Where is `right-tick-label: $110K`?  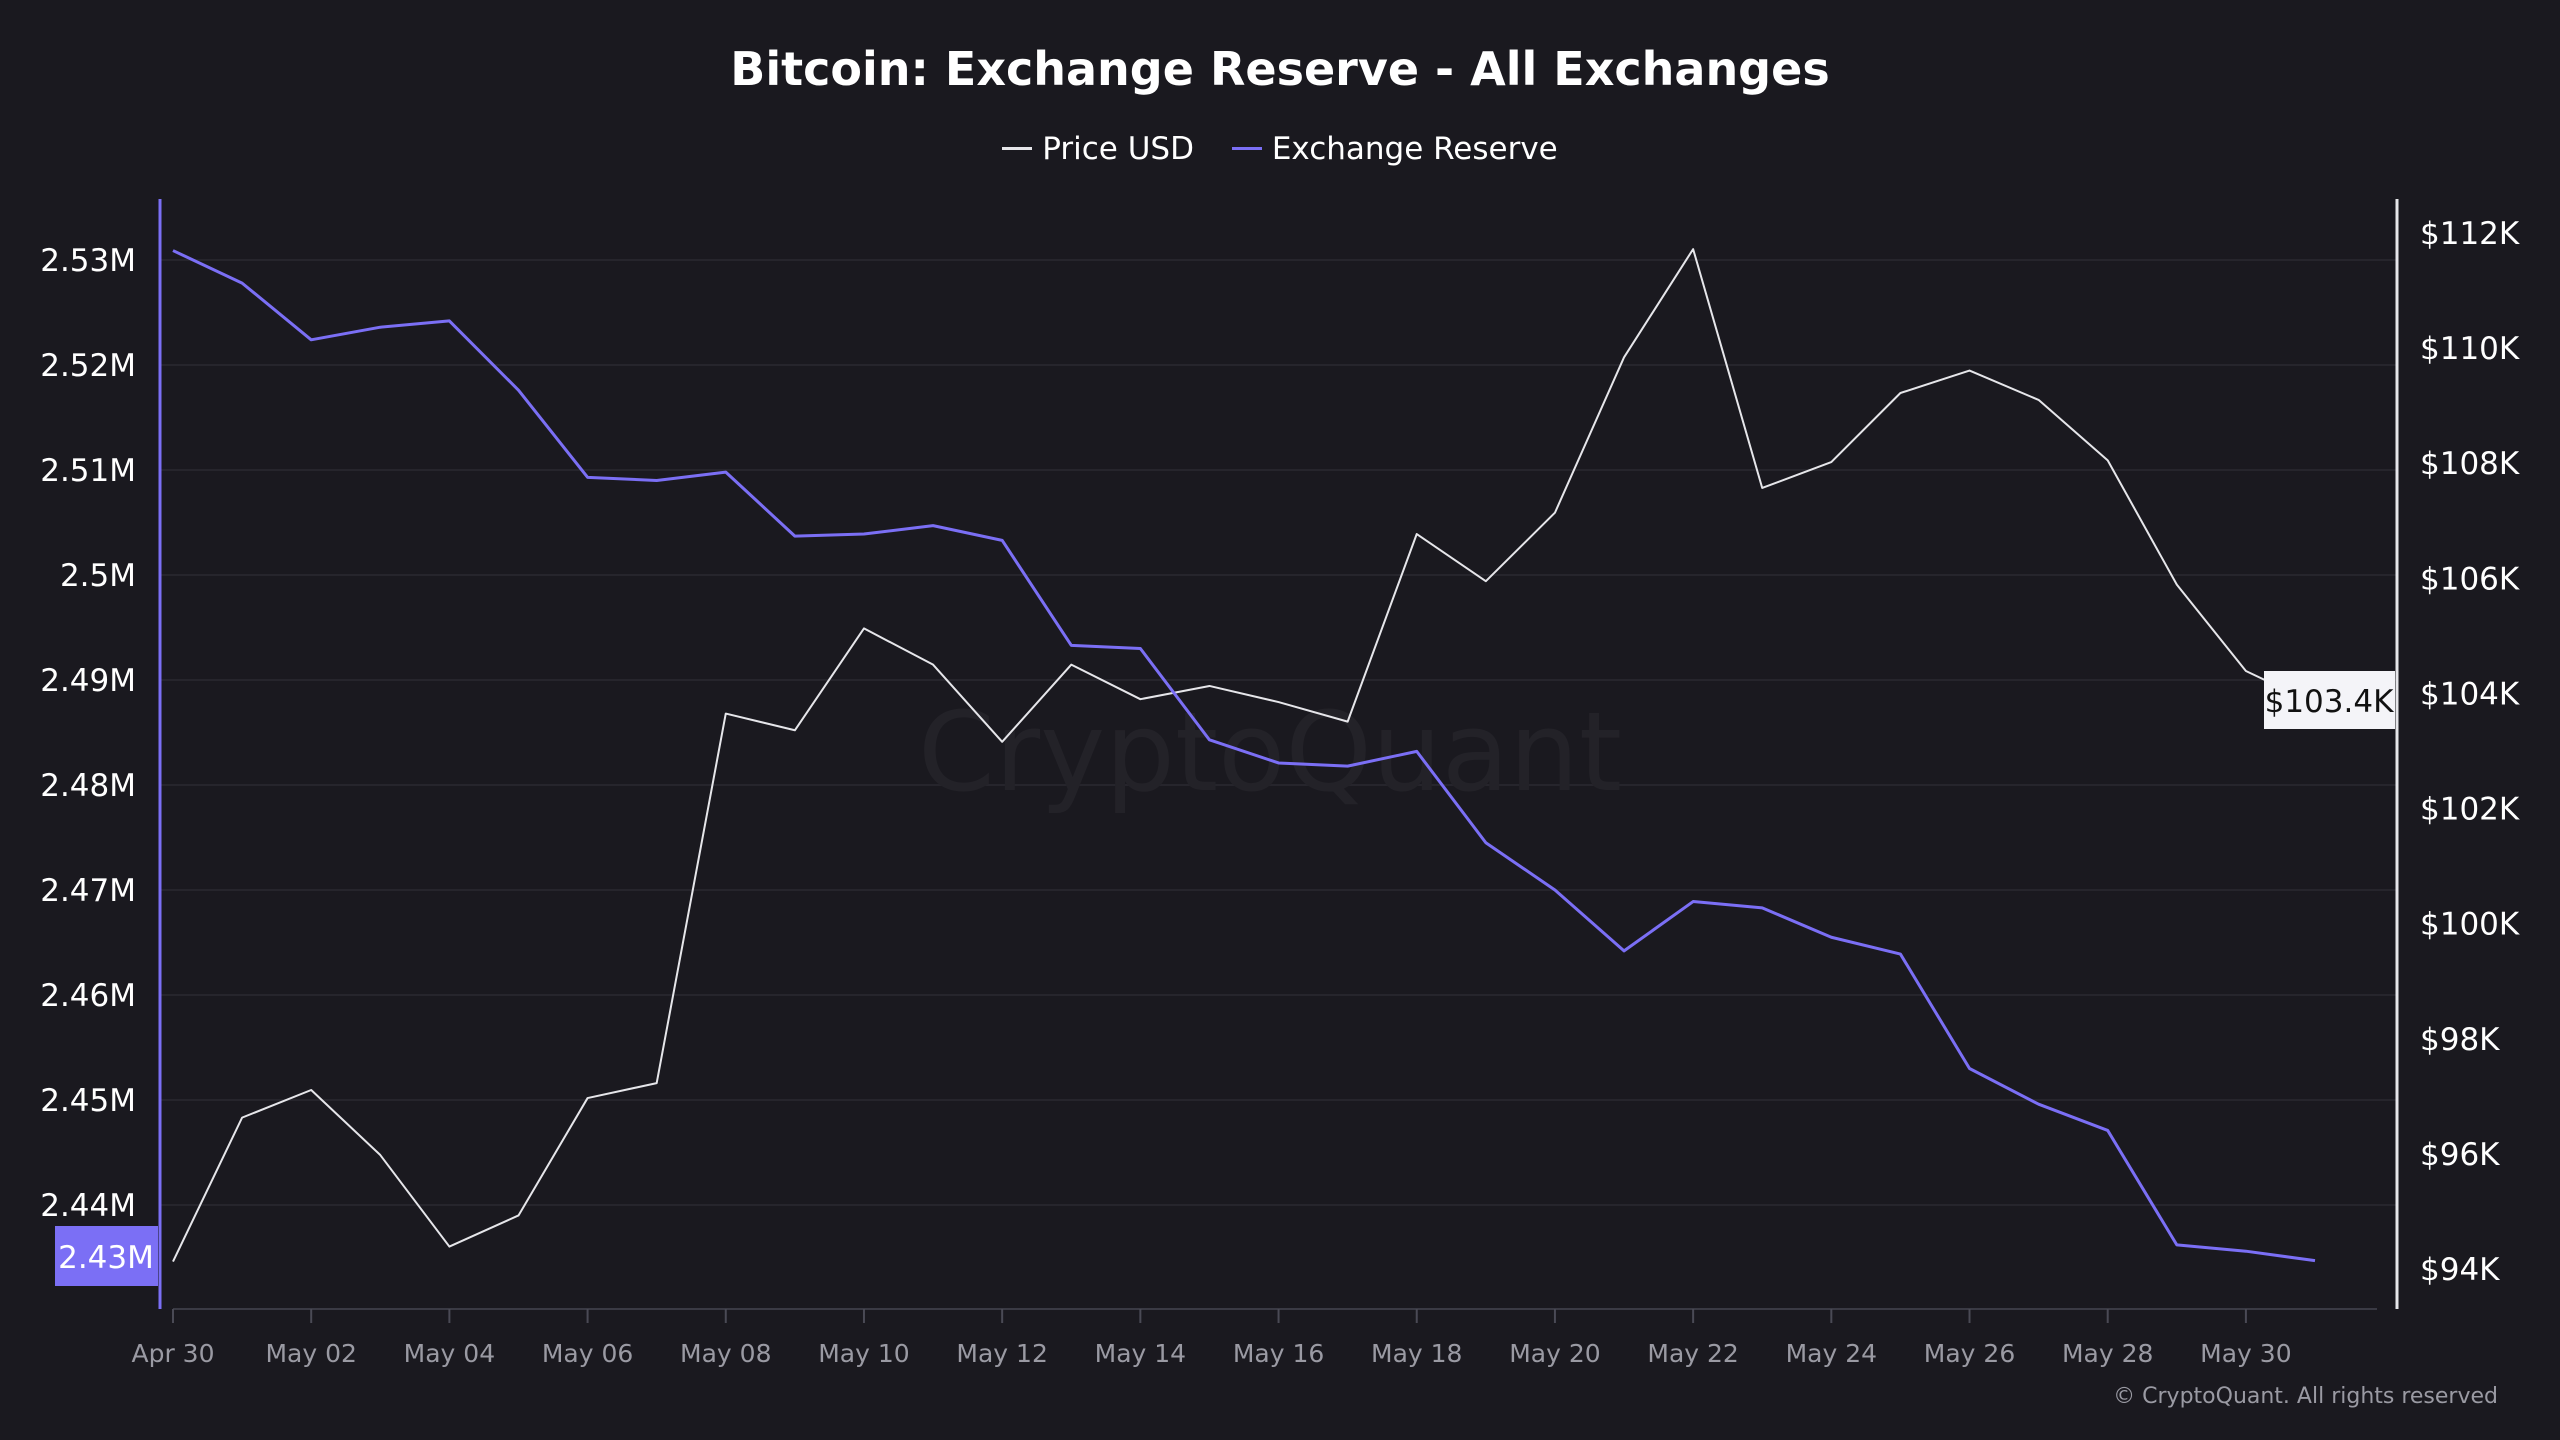 right-tick-label: $110K is located at coordinates (2470, 349).